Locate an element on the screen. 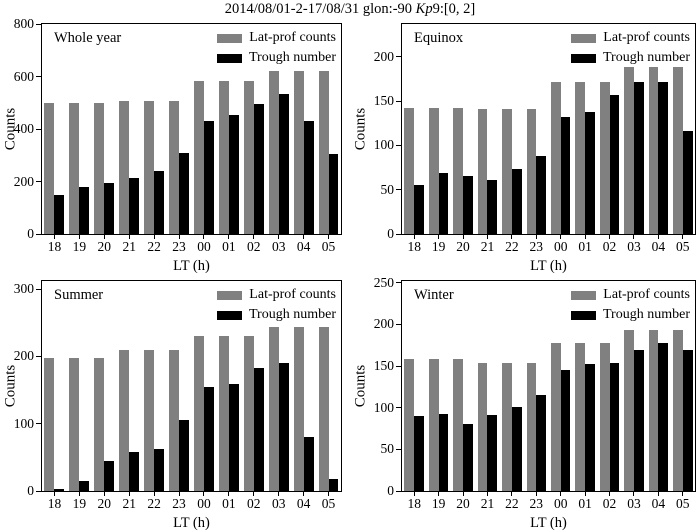 Image resolution: width=700 pixels, height=532 pixels. legend-swatch-black is located at coordinates (583, 58).